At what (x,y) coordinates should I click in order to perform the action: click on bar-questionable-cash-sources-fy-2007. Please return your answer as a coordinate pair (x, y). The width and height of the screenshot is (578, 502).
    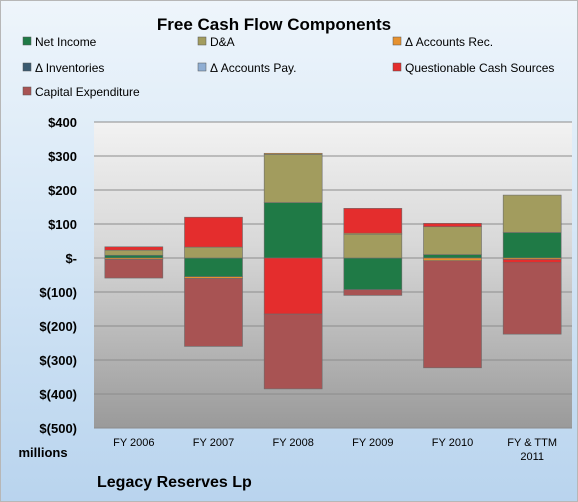
    Looking at the image, I should click on (213, 232).